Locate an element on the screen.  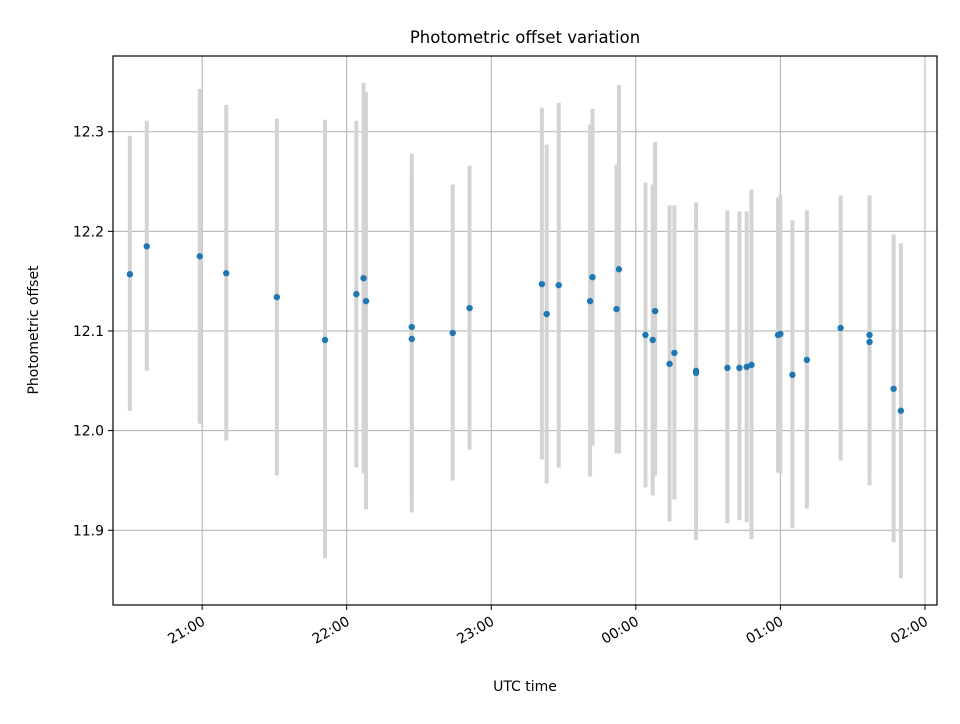
y-tick-label: 12.2 is located at coordinates (88, 232).